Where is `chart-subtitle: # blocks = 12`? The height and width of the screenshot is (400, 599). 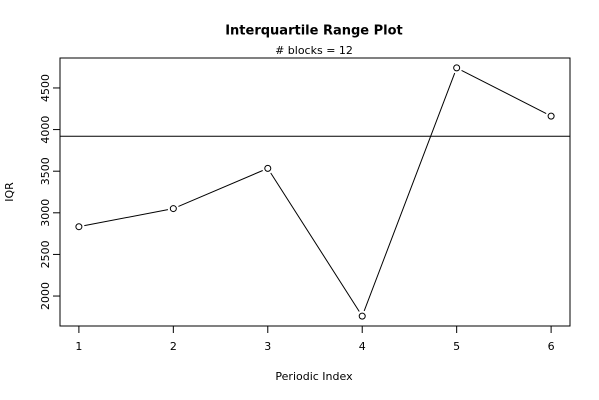
chart-subtitle: # blocks = 12 is located at coordinates (314, 50).